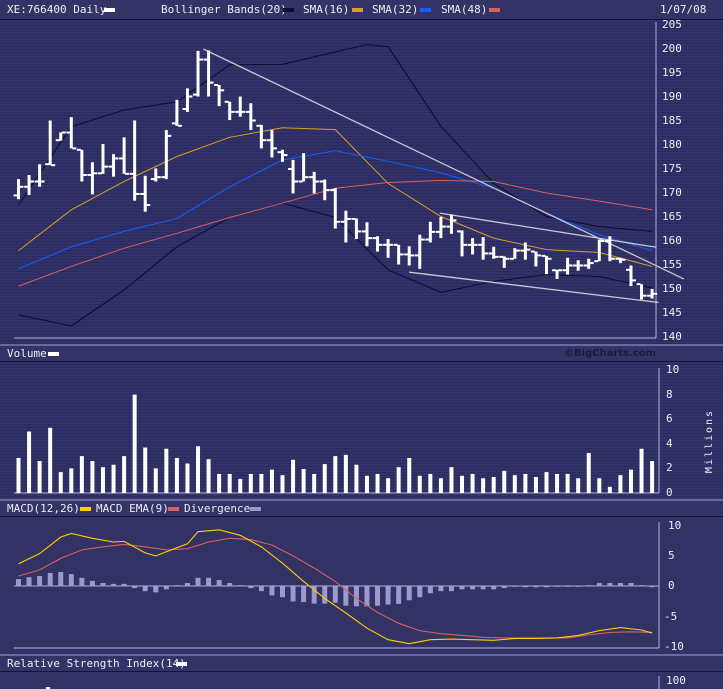 The width and height of the screenshot is (723, 689). Describe the element at coordinates (672, 48) in the screenshot. I see `price-tick-label: 200` at that location.